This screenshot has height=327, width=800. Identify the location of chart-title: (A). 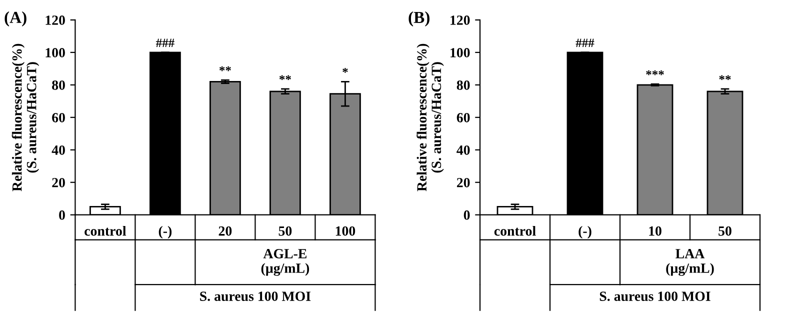
(15, 18).